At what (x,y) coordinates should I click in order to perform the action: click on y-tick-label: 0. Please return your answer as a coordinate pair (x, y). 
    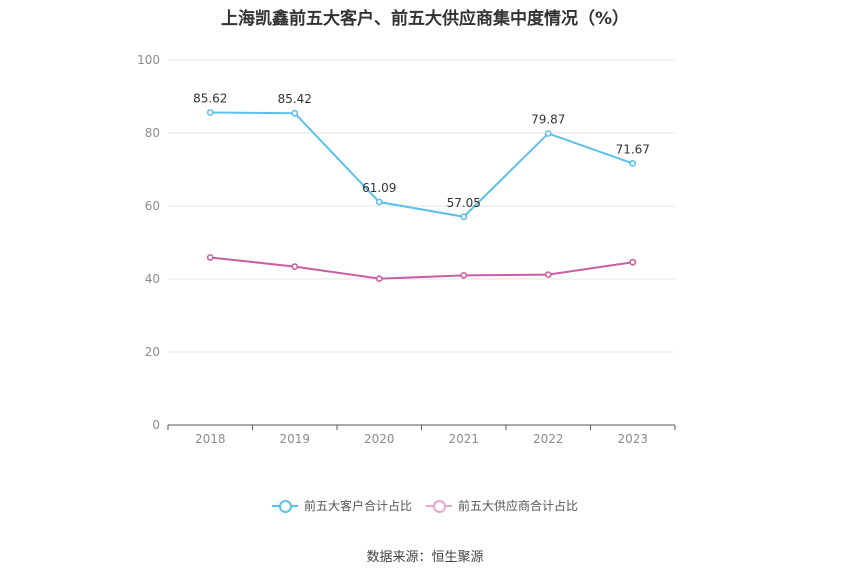
    Looking at the image, I should click on (156, 425).